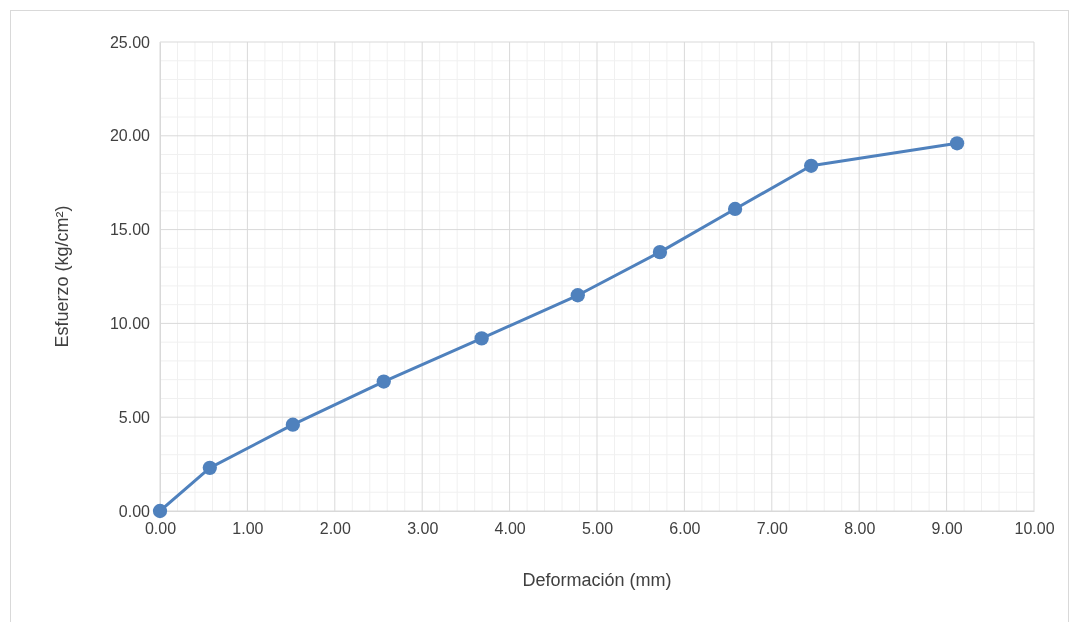  I want to click on x-tick-label: 6.00, so click(685, 529).